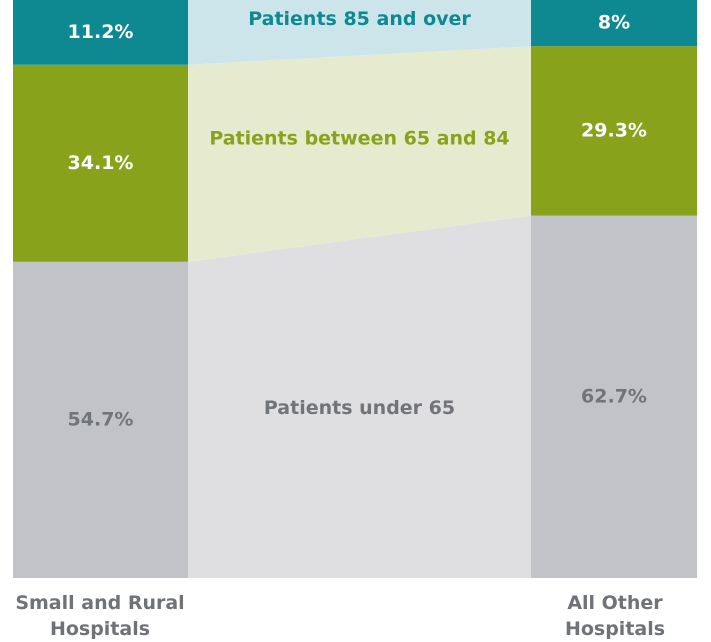 This screenshot has height=642, width=711. What do you see at coordinates (359, 139) in the screenshot?
I see `series-label: Patients between 65 and 84` at bounding box center [359, 139].